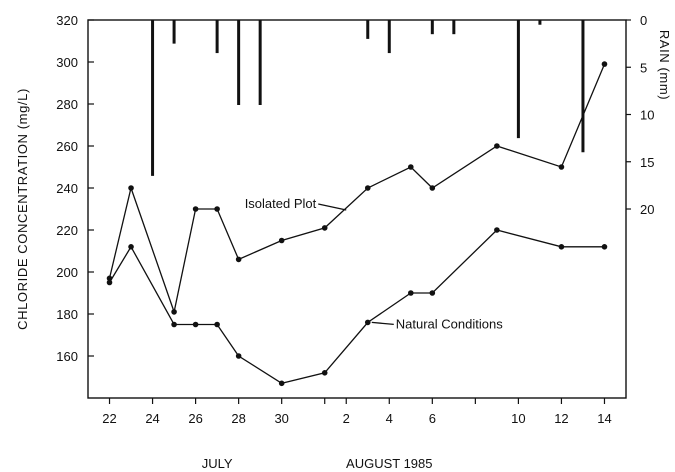  I want to click on month-label: AUGUST 1985, so click(389, 463).